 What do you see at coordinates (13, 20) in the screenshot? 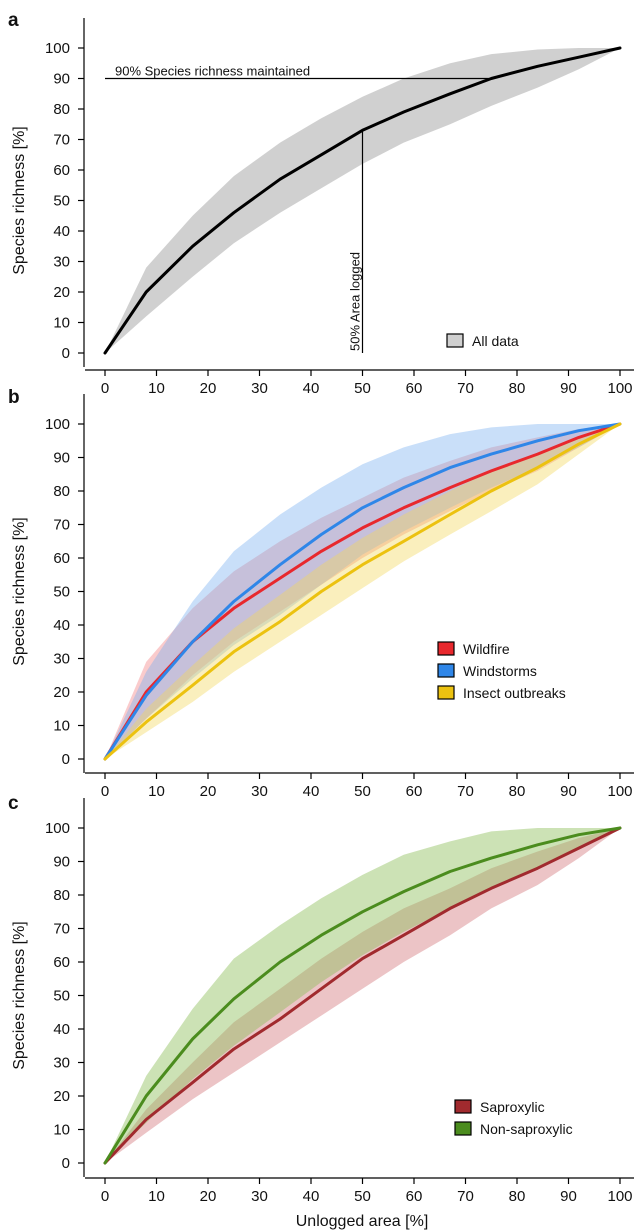
I see `panel-letter: a` at bounding box center [13, 20].